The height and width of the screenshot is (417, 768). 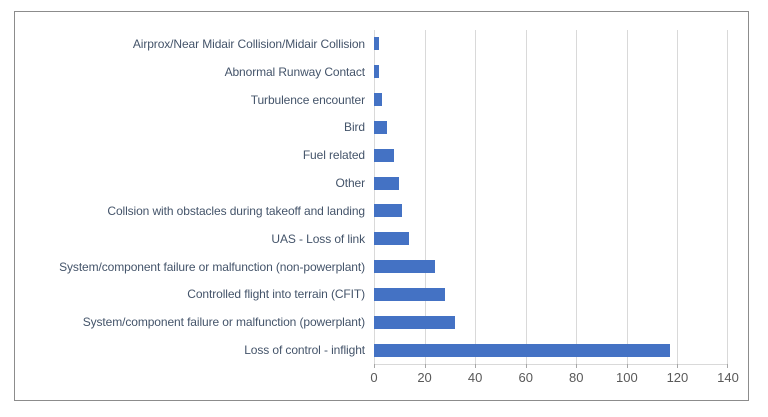 I want to click on category-label: Fuel related, so click(x=333, y=155).